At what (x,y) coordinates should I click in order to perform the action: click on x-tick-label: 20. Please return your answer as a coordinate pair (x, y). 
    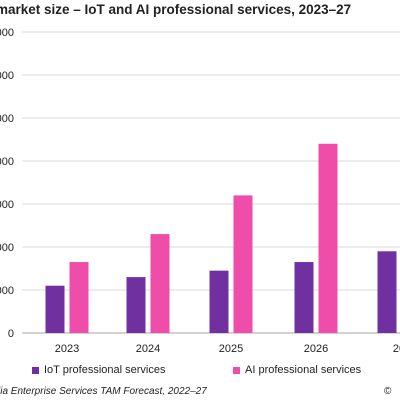
    Looking at the image, I should click on (396, 349).